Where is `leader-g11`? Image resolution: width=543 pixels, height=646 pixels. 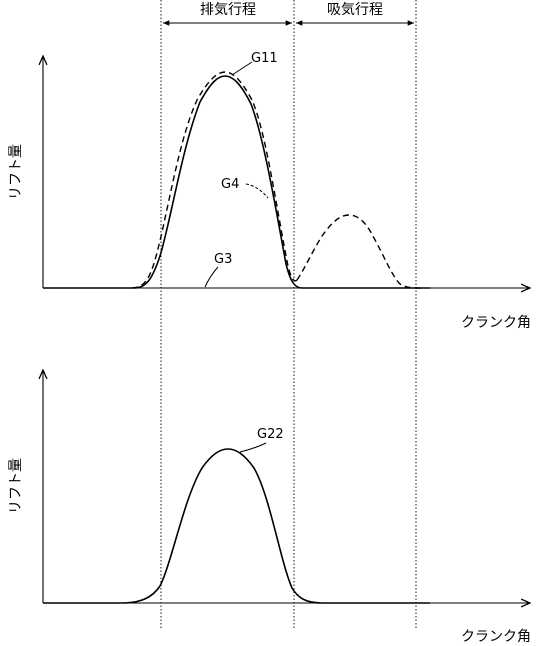 leader-g11 is located at coordinates (242, 68).